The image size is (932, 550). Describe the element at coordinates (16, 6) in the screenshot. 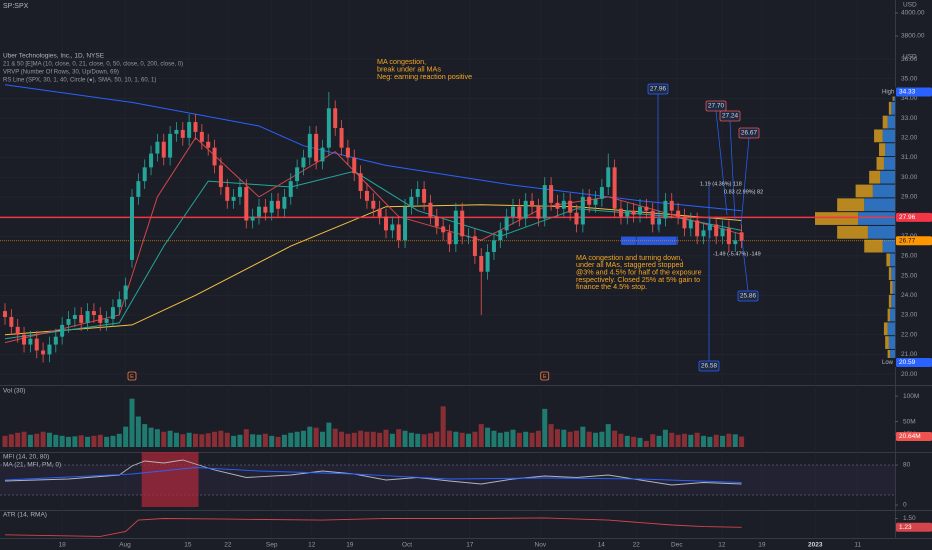

I see `overlay-symbol: SP:SPX` at that location.